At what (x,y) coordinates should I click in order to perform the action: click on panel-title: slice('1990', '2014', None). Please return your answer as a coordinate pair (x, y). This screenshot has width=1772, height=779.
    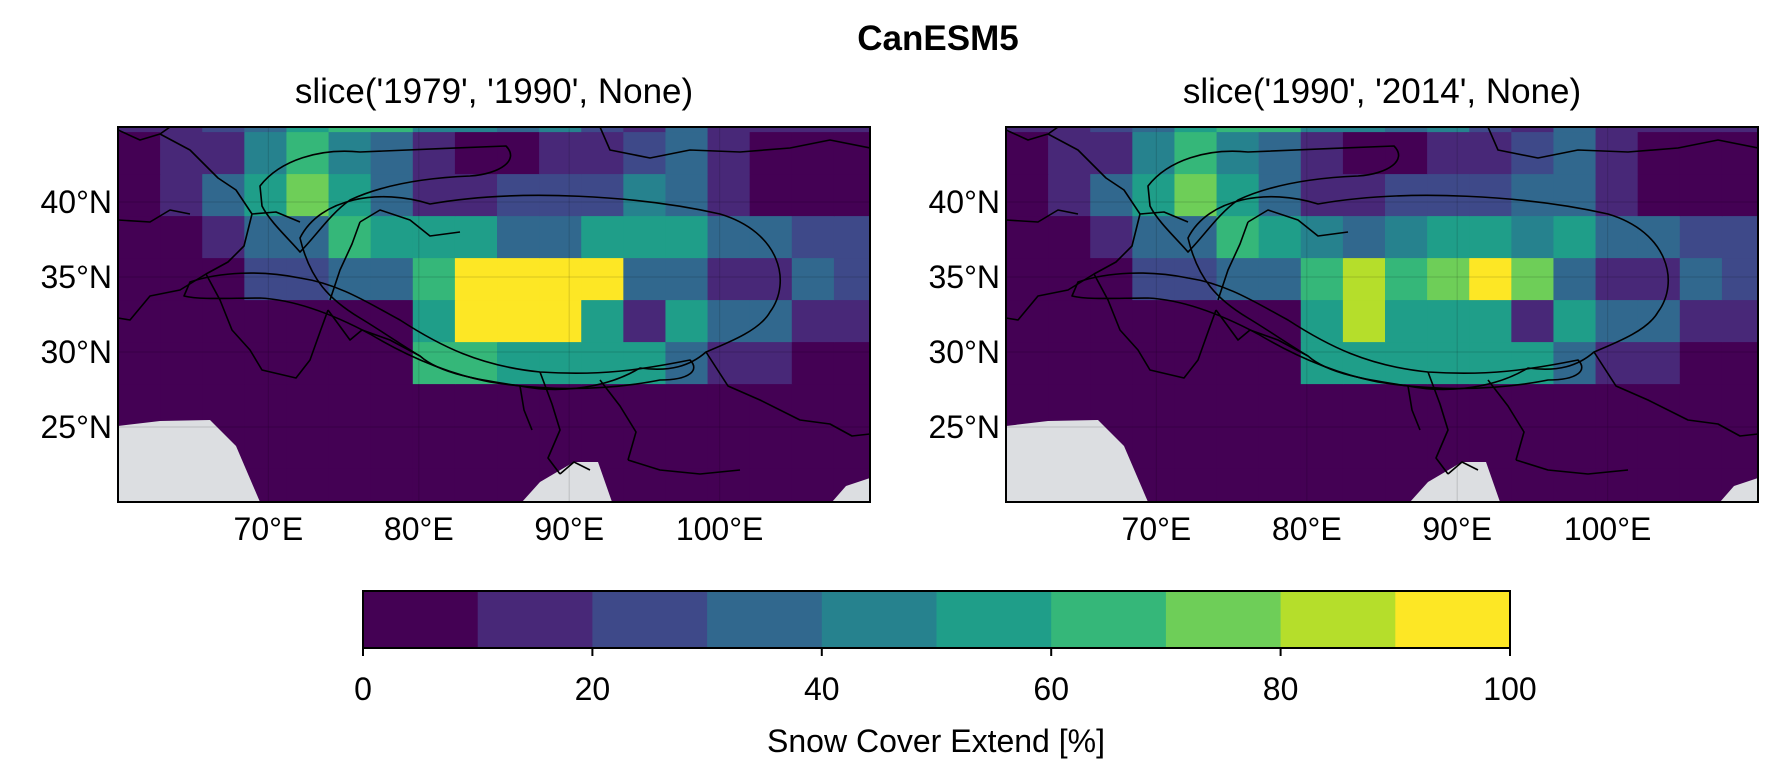
    Looking at the image, I should click on (1382, 91).